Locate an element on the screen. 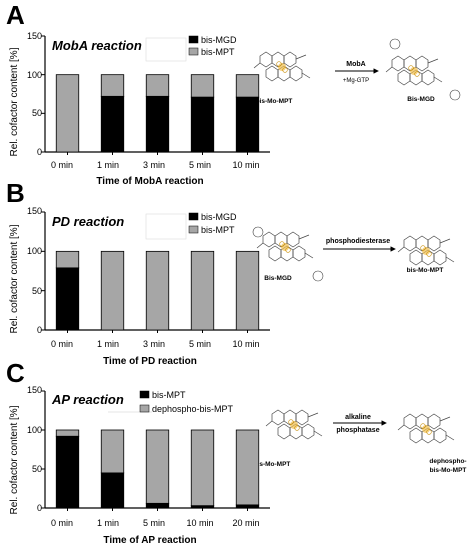 The image size is (476, 550). arrow-sub-label: +Mg-GTP is located at coordinates (356, 81).